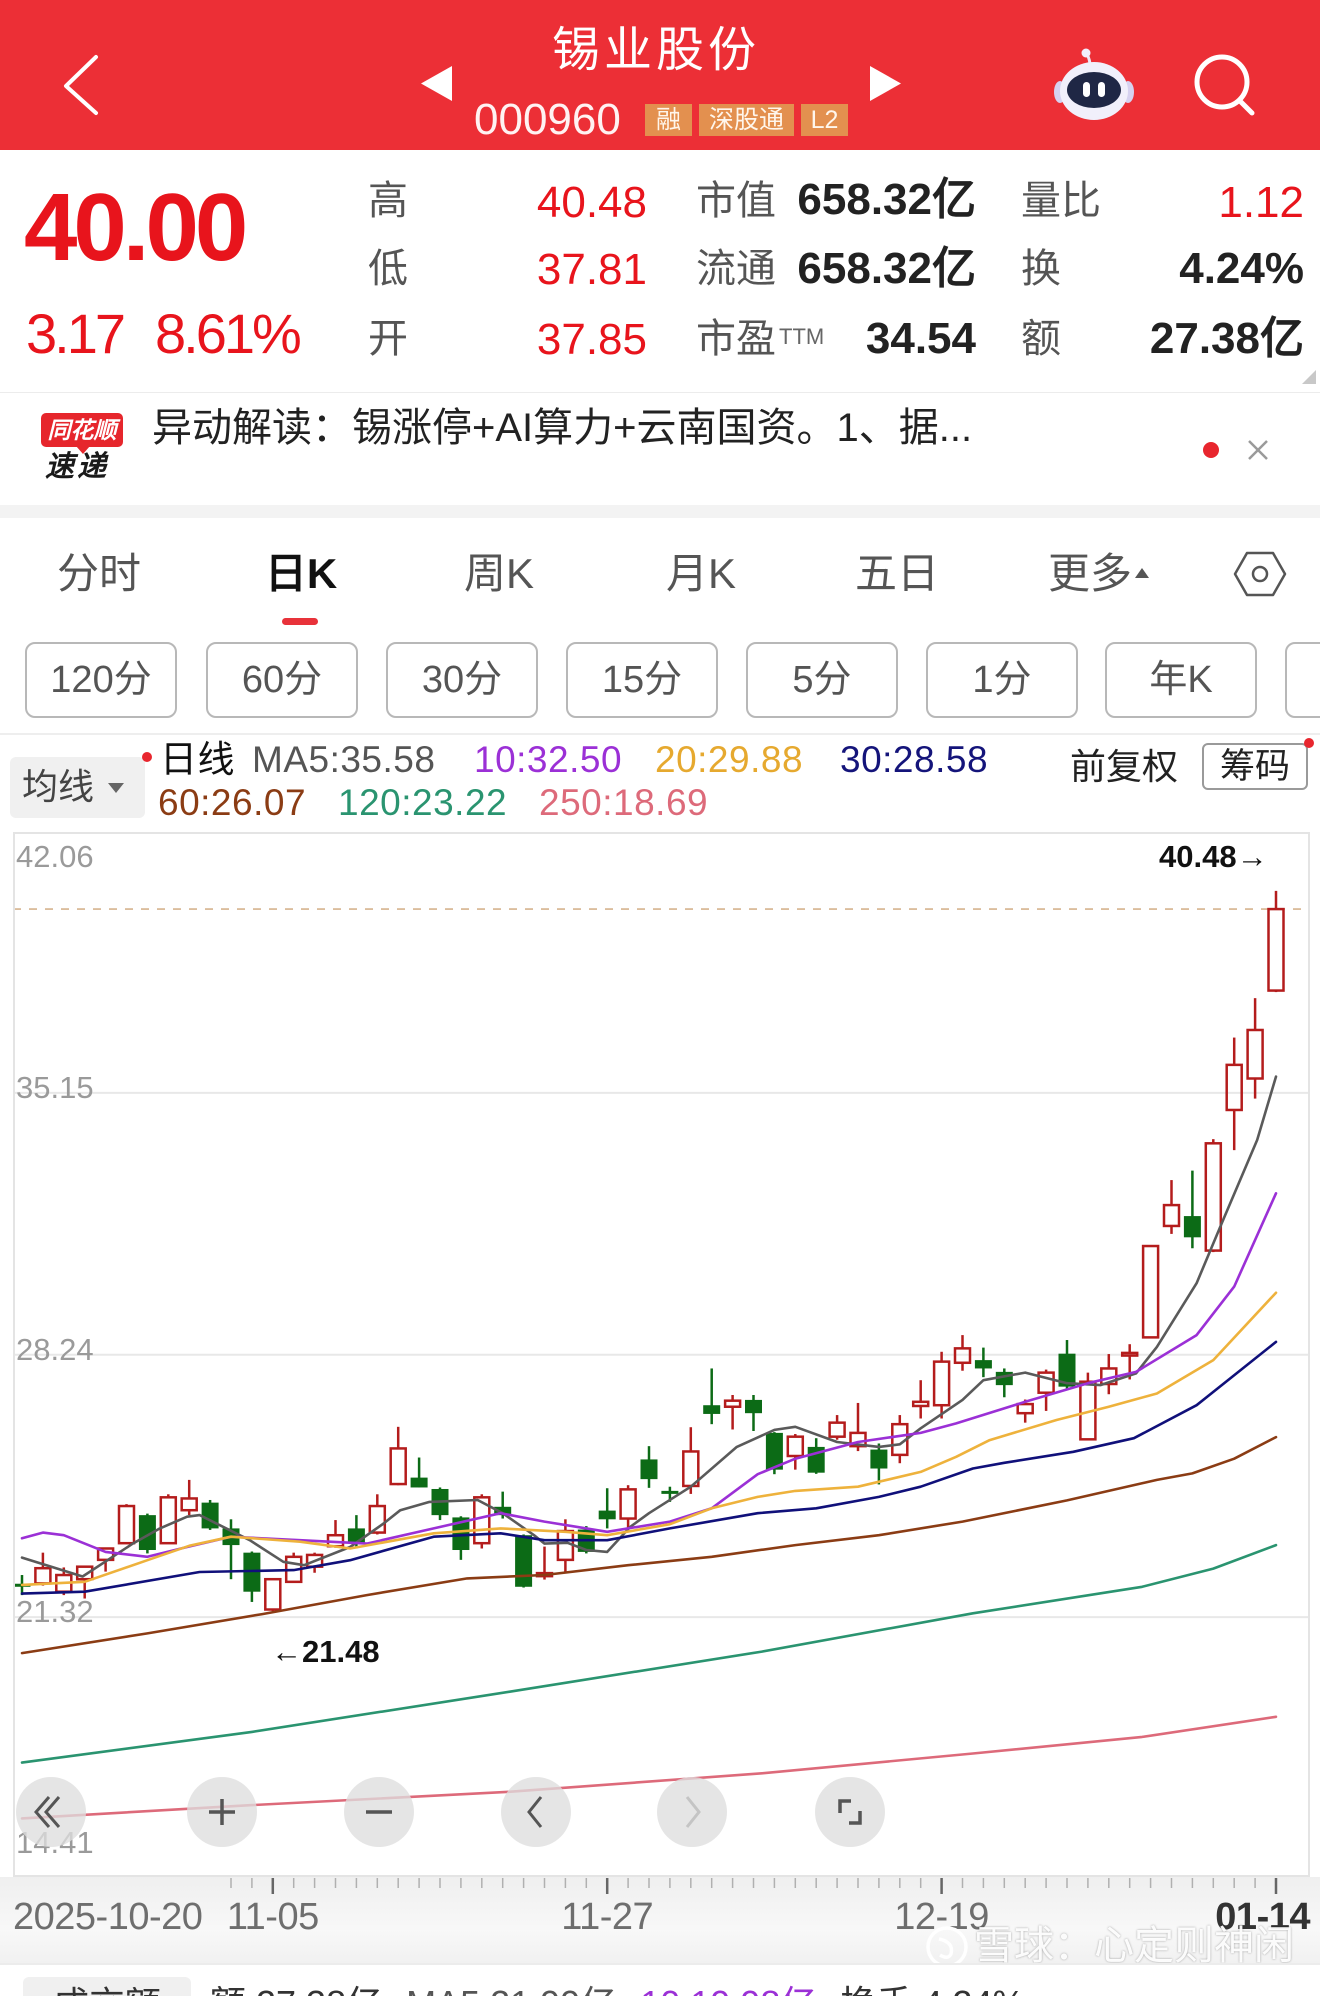 The height and width of the screenshot is (1996, 1320). I want to click on previous-stock-button, so click(436, 84).